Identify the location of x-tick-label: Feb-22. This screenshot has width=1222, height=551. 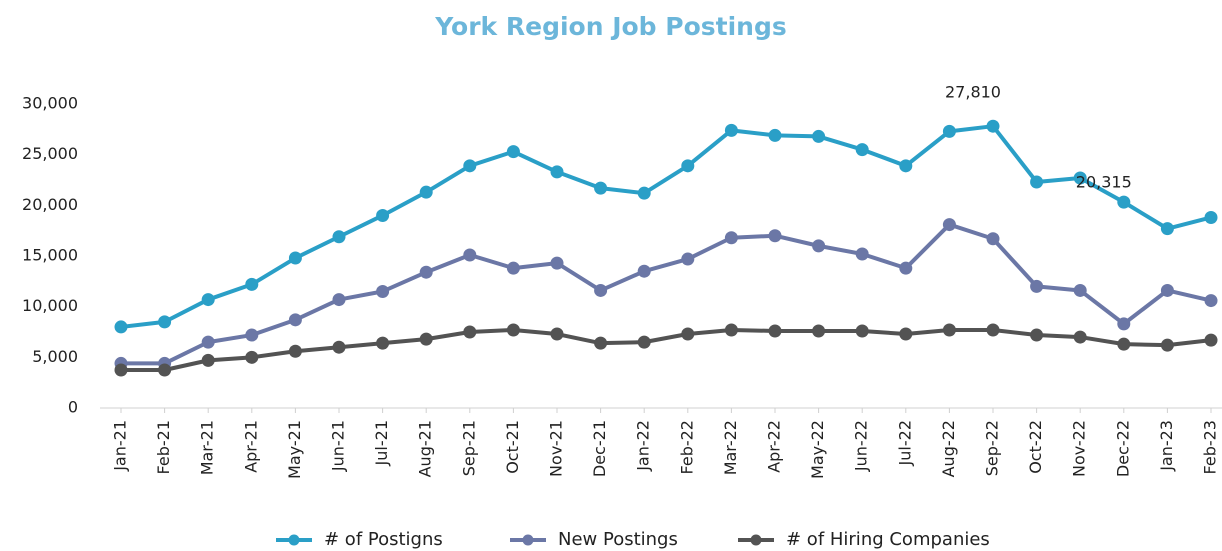
(686, 447).